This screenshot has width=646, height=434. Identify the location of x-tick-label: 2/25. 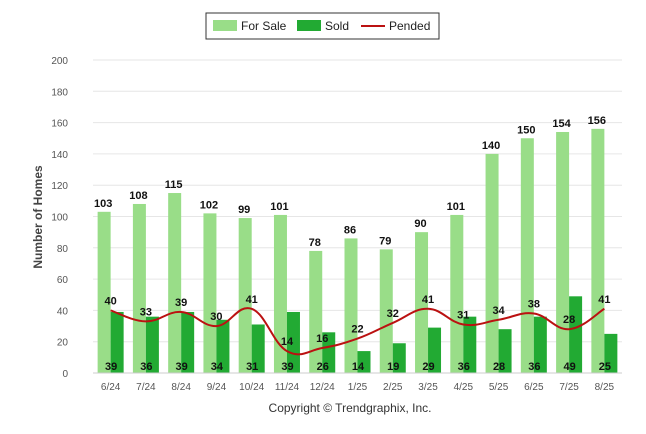
(393, 387).